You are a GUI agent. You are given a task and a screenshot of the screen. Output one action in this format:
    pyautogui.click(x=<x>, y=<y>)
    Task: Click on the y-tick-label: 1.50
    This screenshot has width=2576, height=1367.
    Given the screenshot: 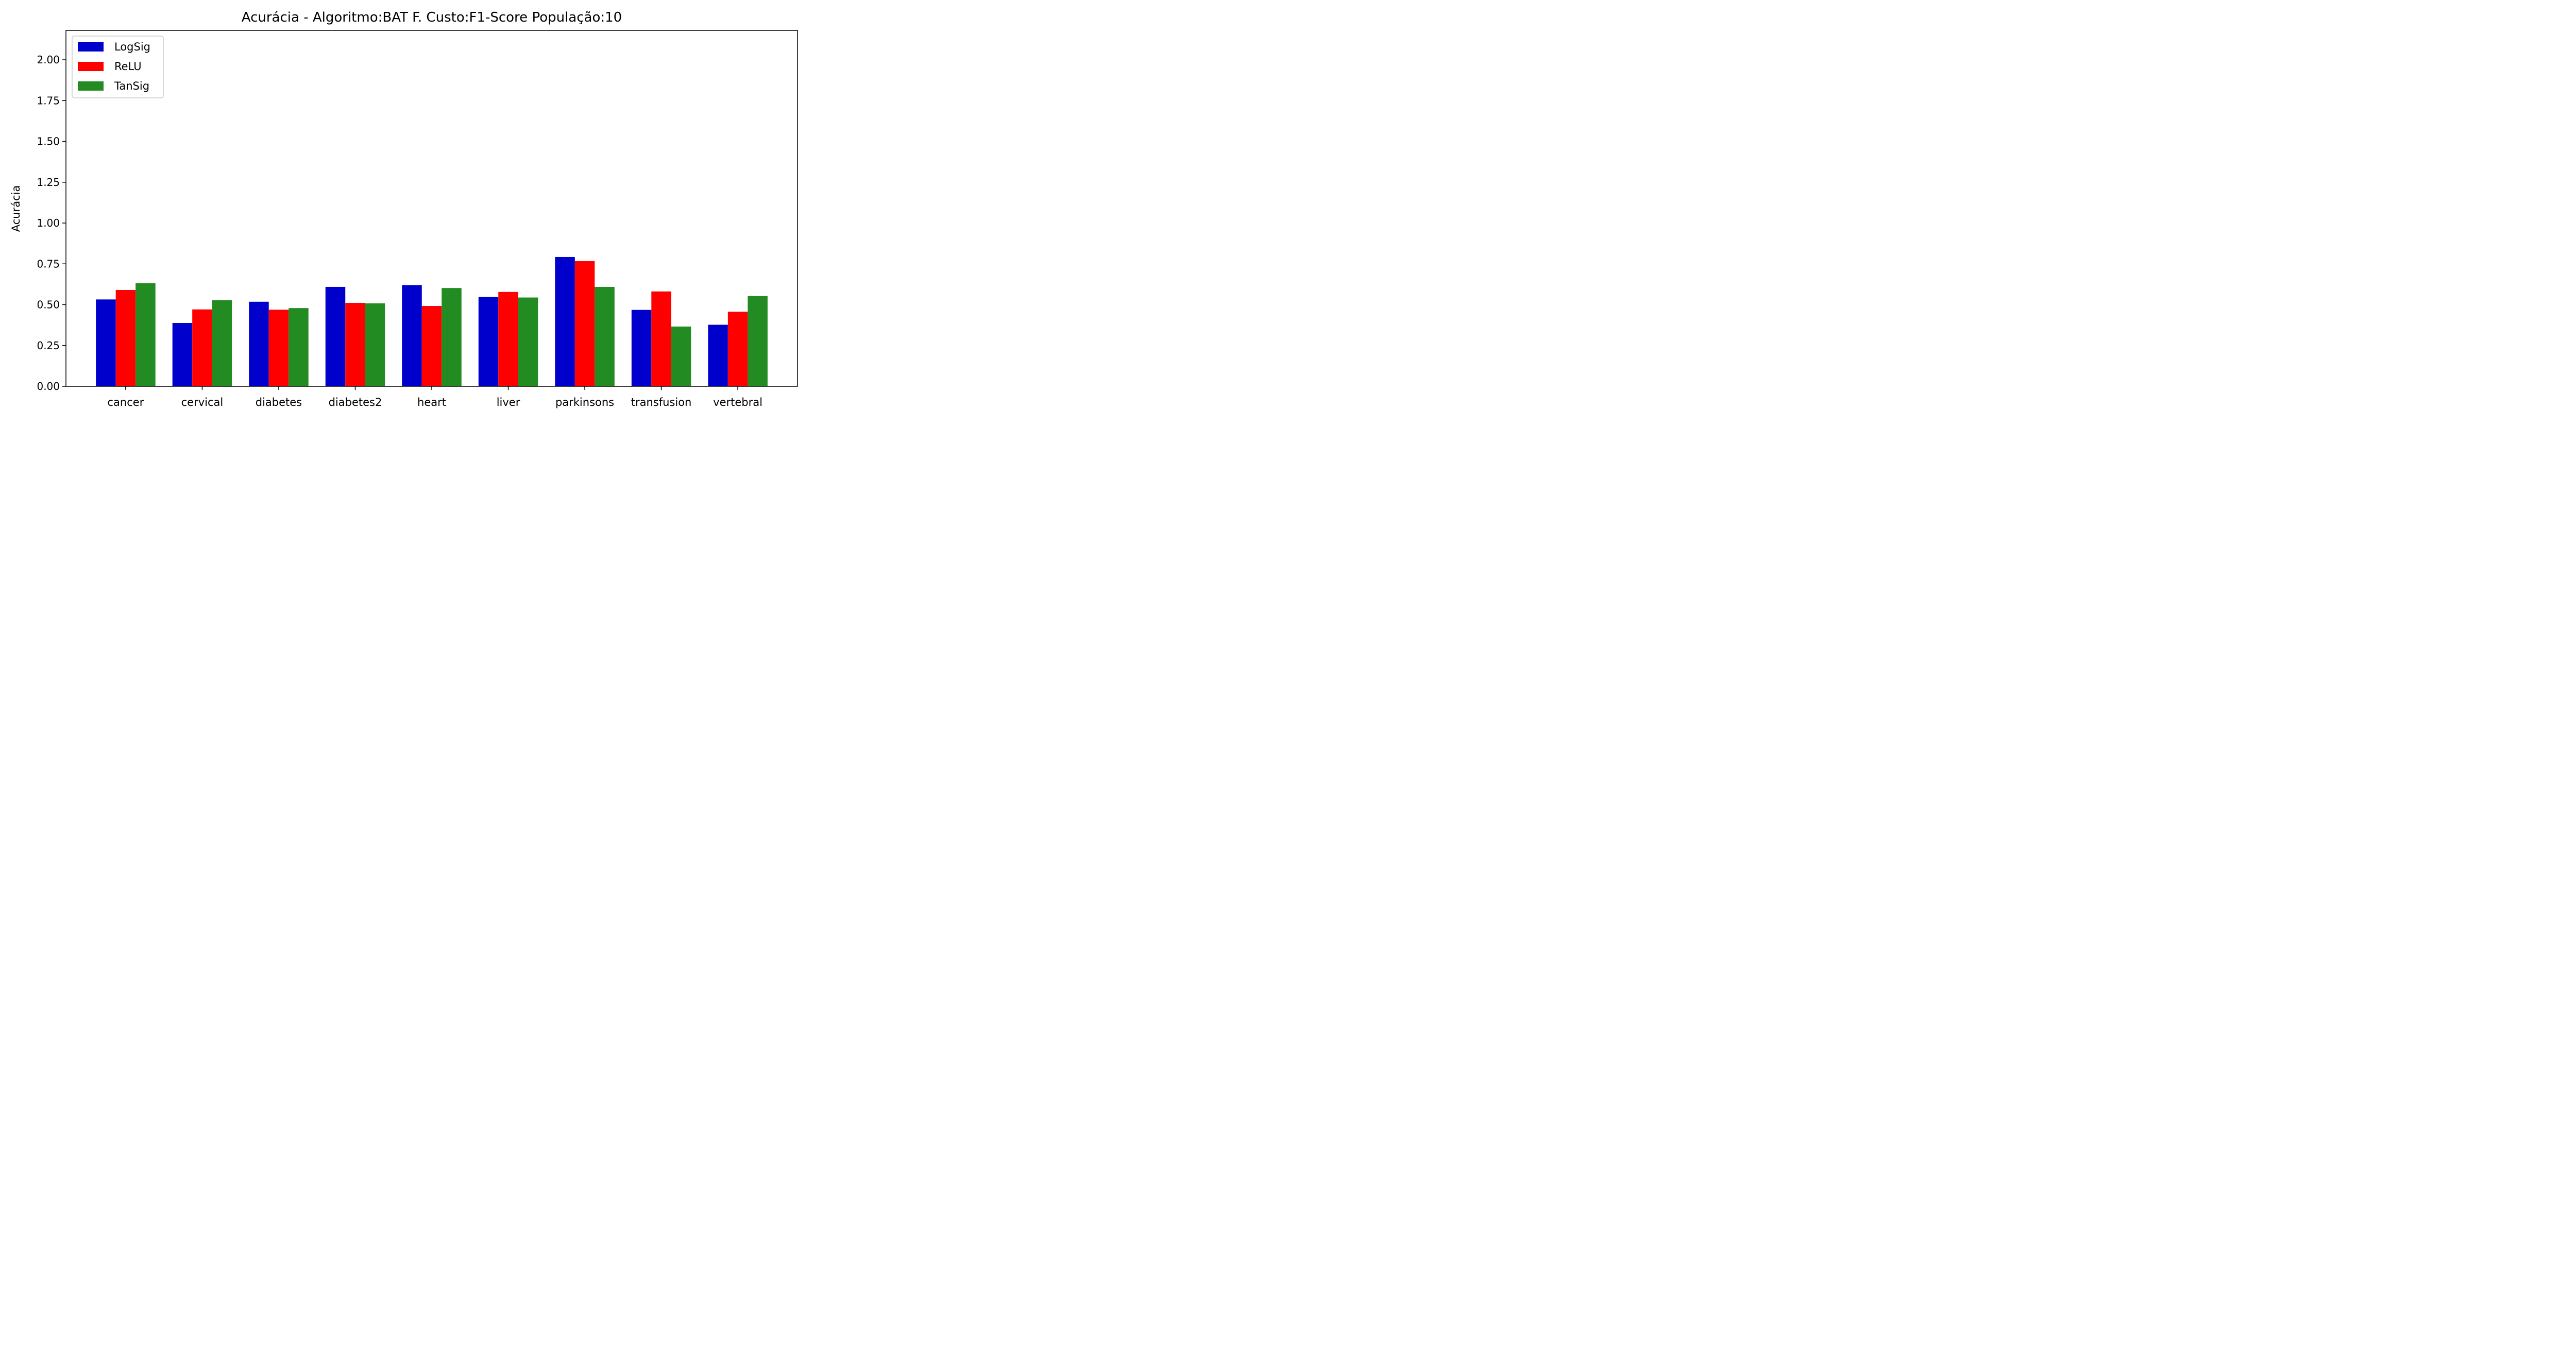 What is the action you would take?
    pyautogui.click(x=48, y=141)
    